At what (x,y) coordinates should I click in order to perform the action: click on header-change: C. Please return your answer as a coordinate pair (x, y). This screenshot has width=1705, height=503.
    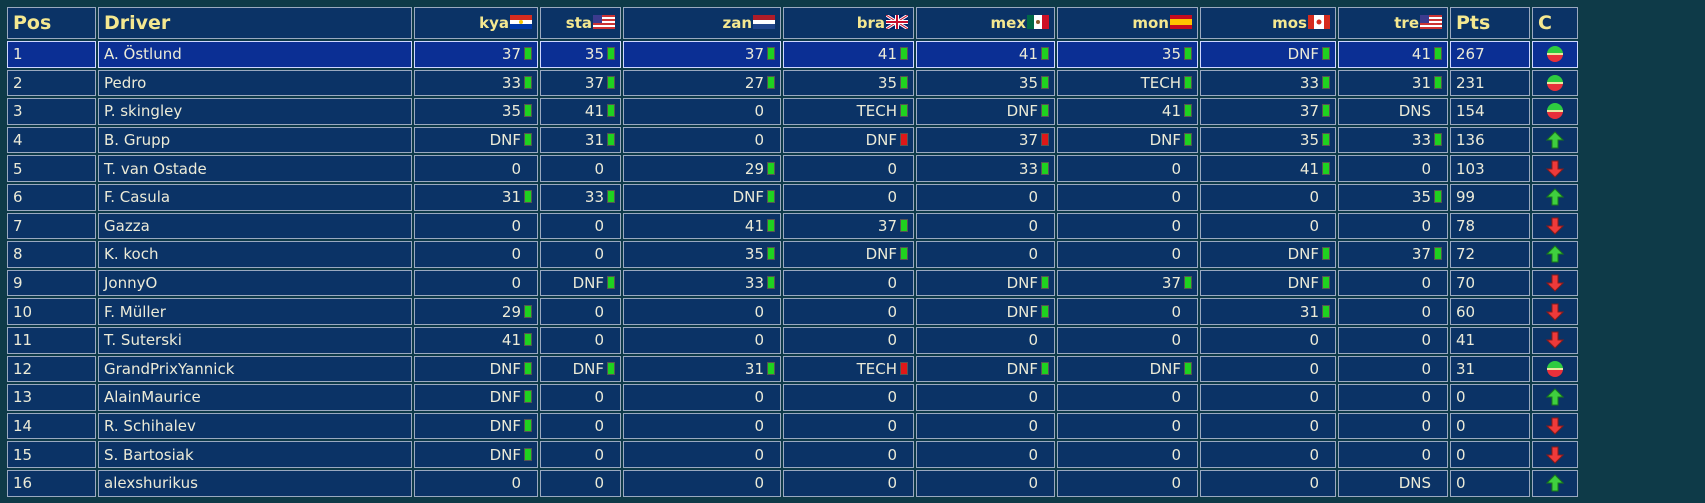
    Looking at the image, I should click on (1555, 23).